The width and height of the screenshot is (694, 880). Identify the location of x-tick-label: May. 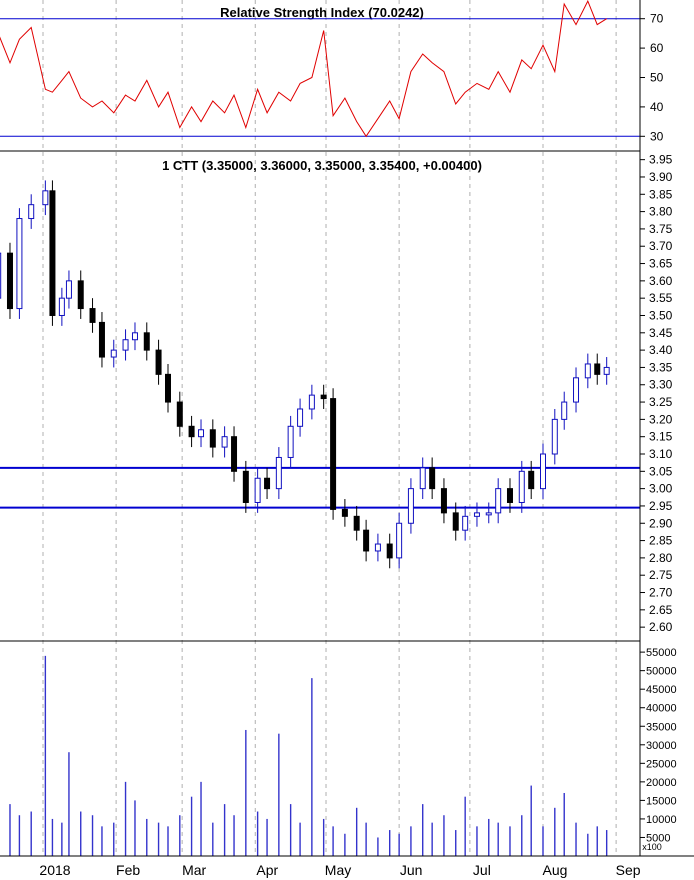
(338, 870).